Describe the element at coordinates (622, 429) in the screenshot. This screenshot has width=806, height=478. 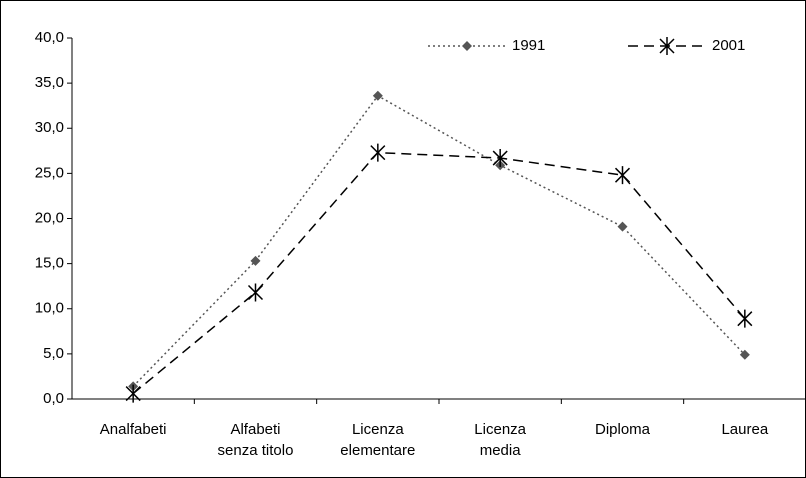
I see `x-tick-label: Diploma` at that location.